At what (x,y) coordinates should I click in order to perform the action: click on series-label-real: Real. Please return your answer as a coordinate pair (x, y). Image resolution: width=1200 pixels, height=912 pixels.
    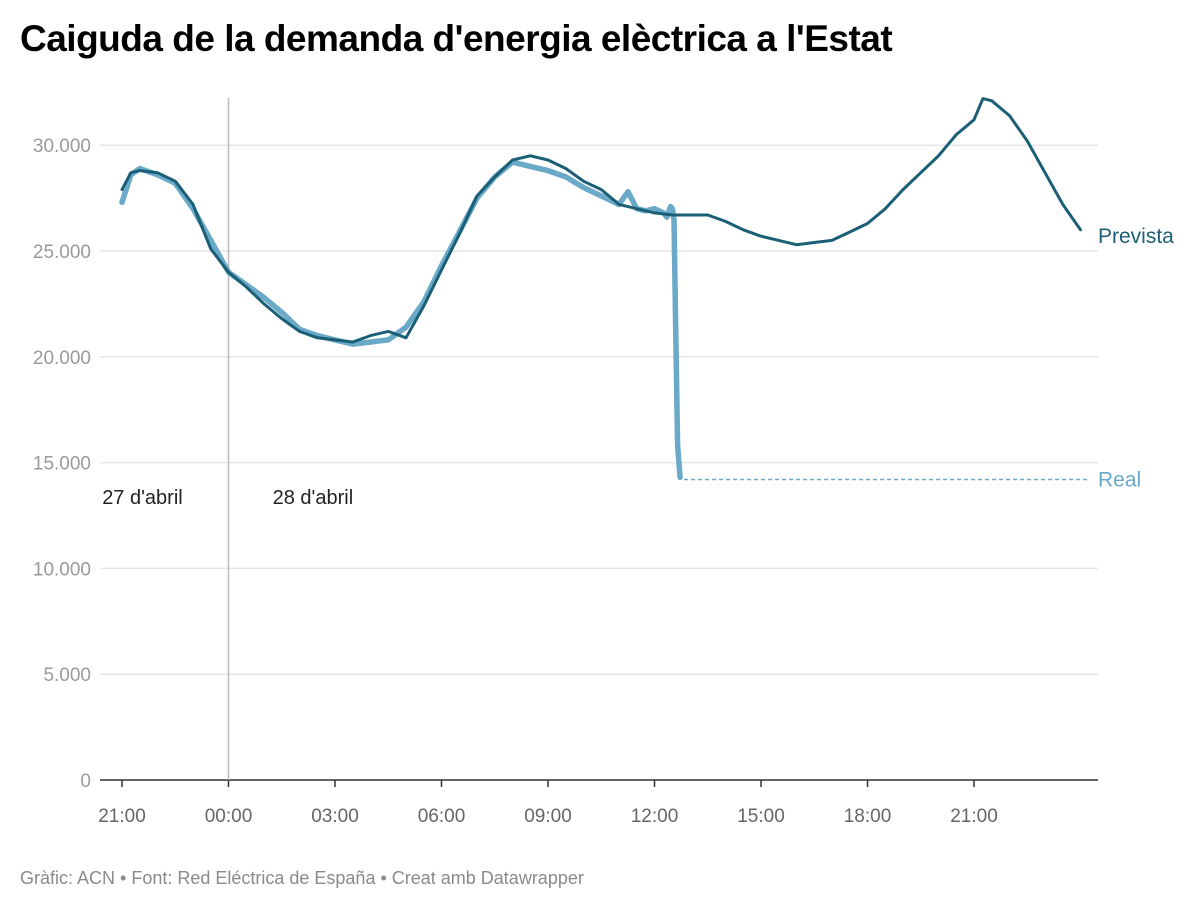
    Looking at the image, I should click on (1119, 480).